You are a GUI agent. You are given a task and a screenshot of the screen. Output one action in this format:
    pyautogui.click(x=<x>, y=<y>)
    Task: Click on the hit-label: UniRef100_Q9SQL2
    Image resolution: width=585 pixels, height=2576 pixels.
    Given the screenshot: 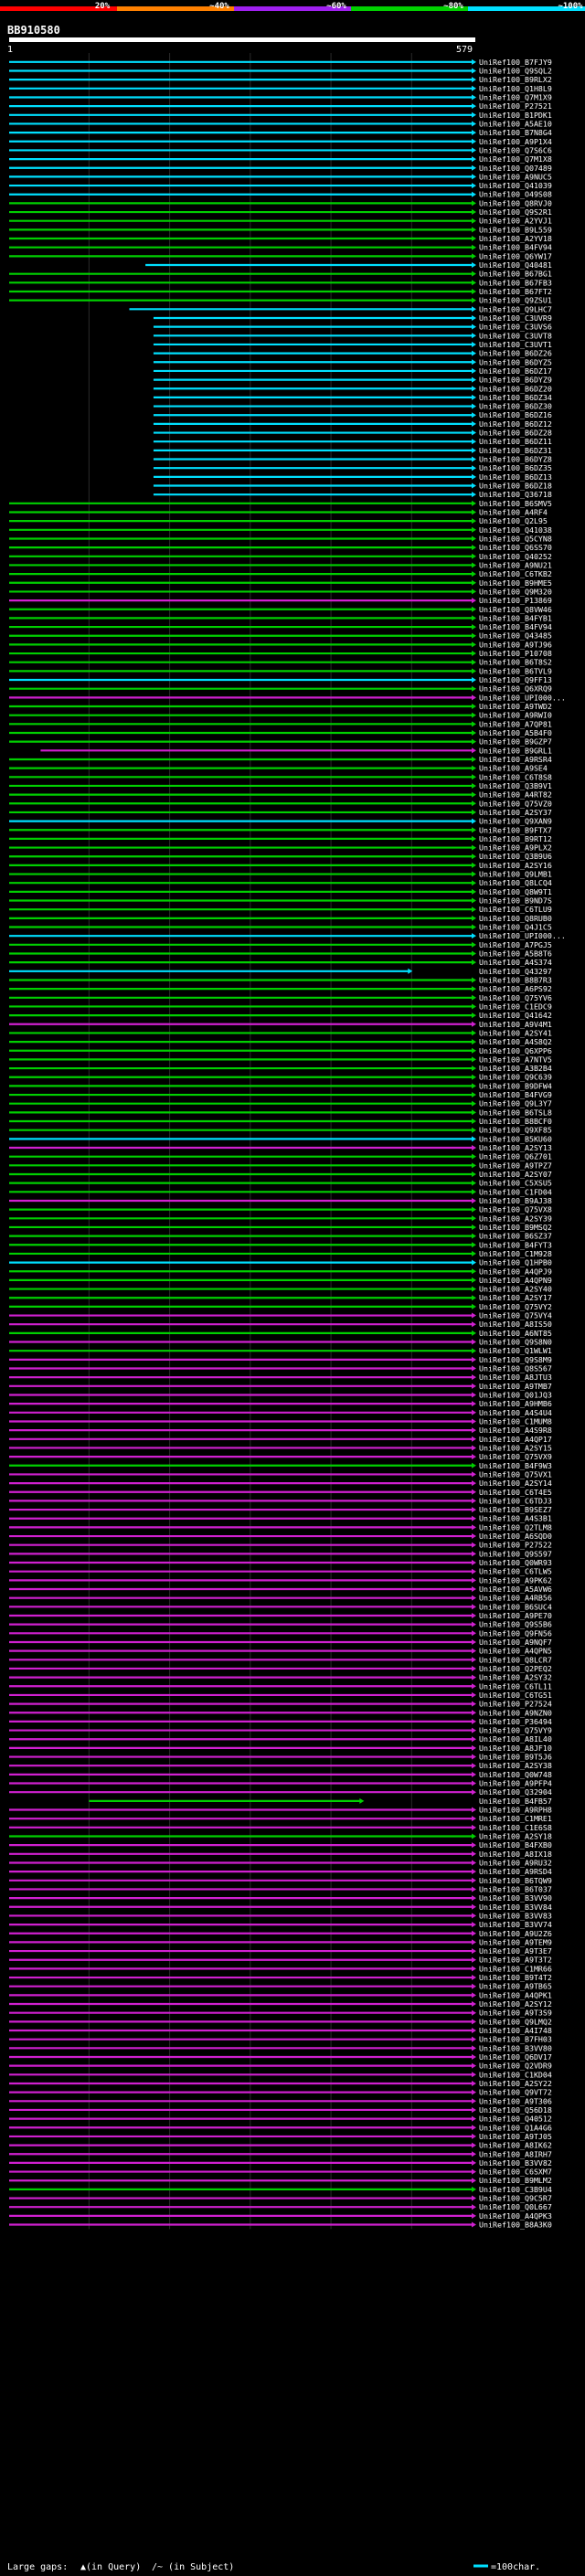 What is the action you would take?
    pyautogui.click(x=515, y=70)
    